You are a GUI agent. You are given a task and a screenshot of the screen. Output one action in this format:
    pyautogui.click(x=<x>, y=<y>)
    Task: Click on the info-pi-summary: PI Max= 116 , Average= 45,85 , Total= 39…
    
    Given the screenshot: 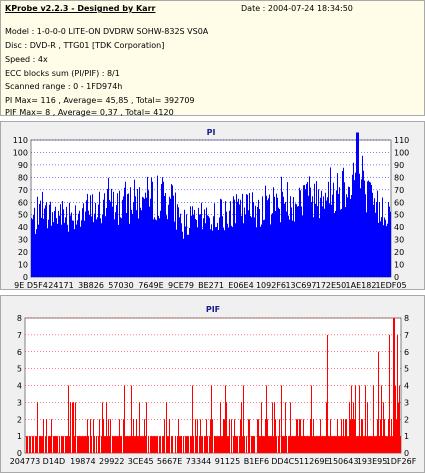 What is the action you would take?
    pyautogui.click(x=100, y=100)
    